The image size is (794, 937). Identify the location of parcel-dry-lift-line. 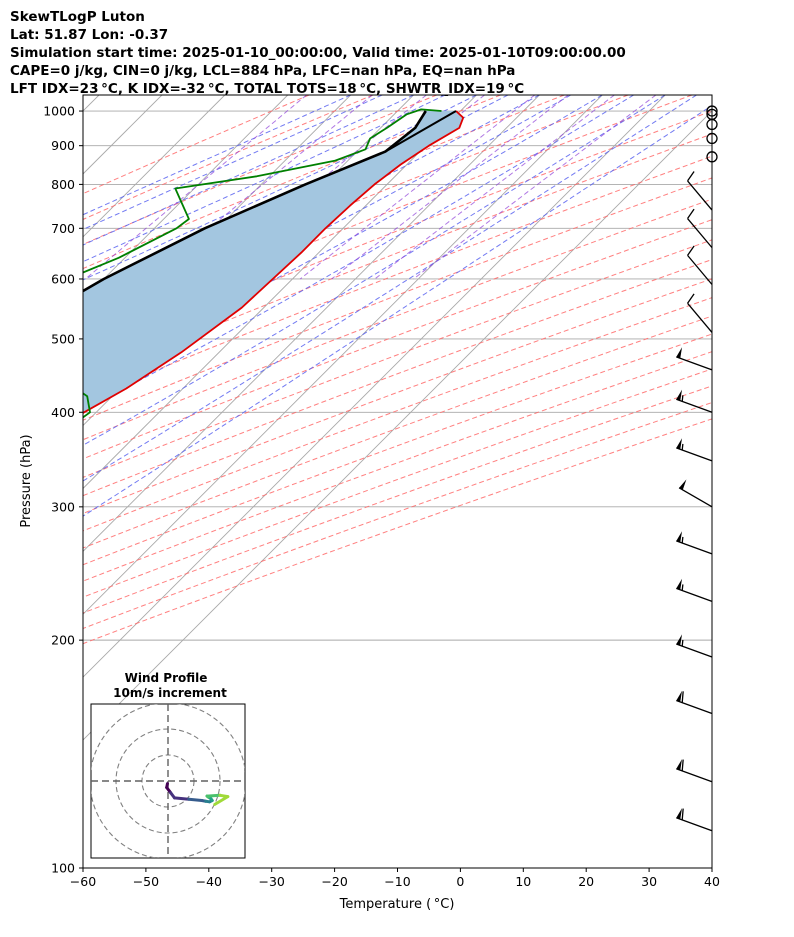
(420, 131).